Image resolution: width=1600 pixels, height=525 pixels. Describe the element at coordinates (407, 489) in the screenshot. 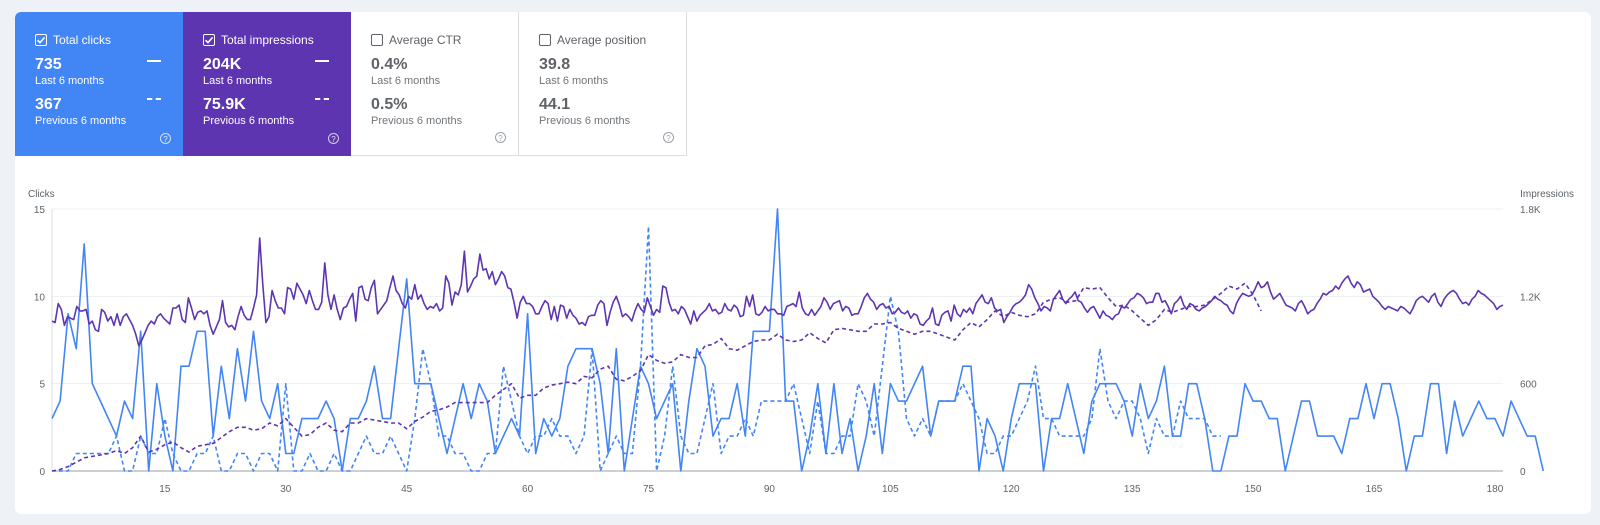

I see `x-tick-label: 45` at that location.